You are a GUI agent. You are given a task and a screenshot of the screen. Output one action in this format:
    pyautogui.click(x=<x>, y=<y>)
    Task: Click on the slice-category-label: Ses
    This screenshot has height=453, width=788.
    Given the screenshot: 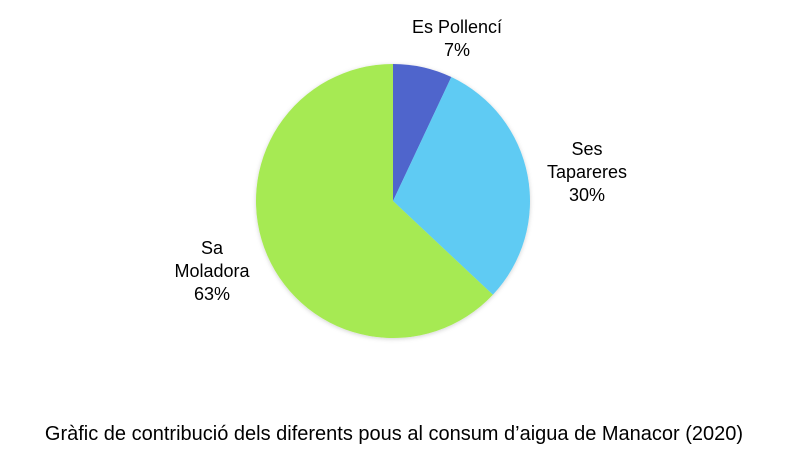 What is the action you would take?
    pyautogui.click(x=586, y=149)
    